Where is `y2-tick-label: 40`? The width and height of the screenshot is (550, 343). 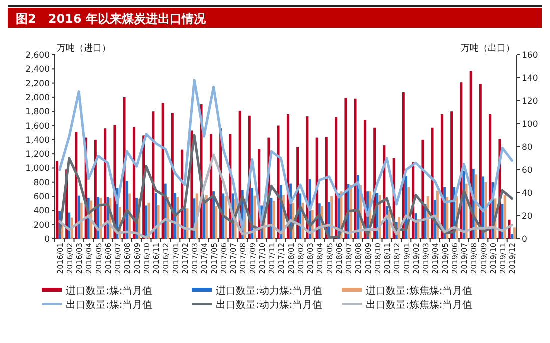
y2-tick-label: 40 is located at coordinates (527, 194).